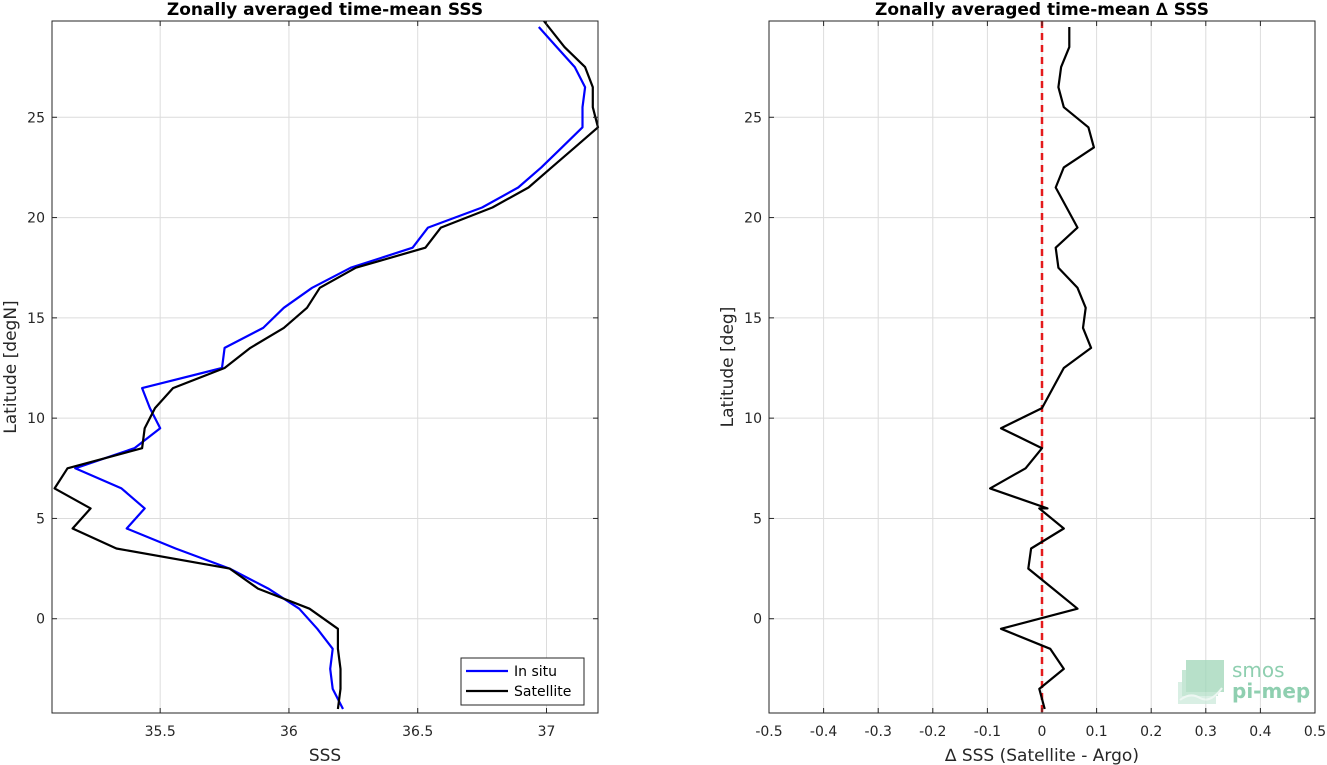 The height and width of the screenshot is (765, 1327). Describe the element at coordinates (728, 367) in the screenshot. I see `right-y-axis-label: Latitude [deg]` at that location.